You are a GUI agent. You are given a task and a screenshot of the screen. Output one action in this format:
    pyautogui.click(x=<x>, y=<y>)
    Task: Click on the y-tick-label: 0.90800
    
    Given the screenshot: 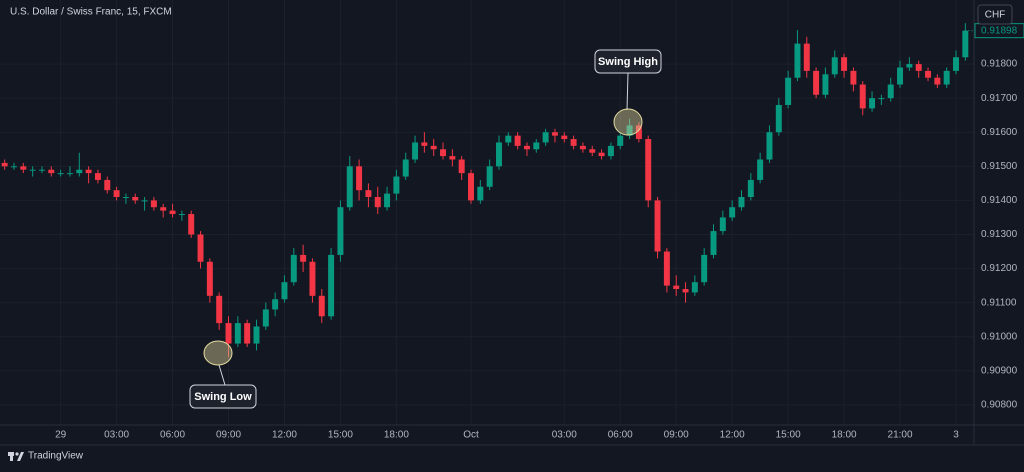 What is the action you would take?
    pyautogui.click(x=999, y=405)
    